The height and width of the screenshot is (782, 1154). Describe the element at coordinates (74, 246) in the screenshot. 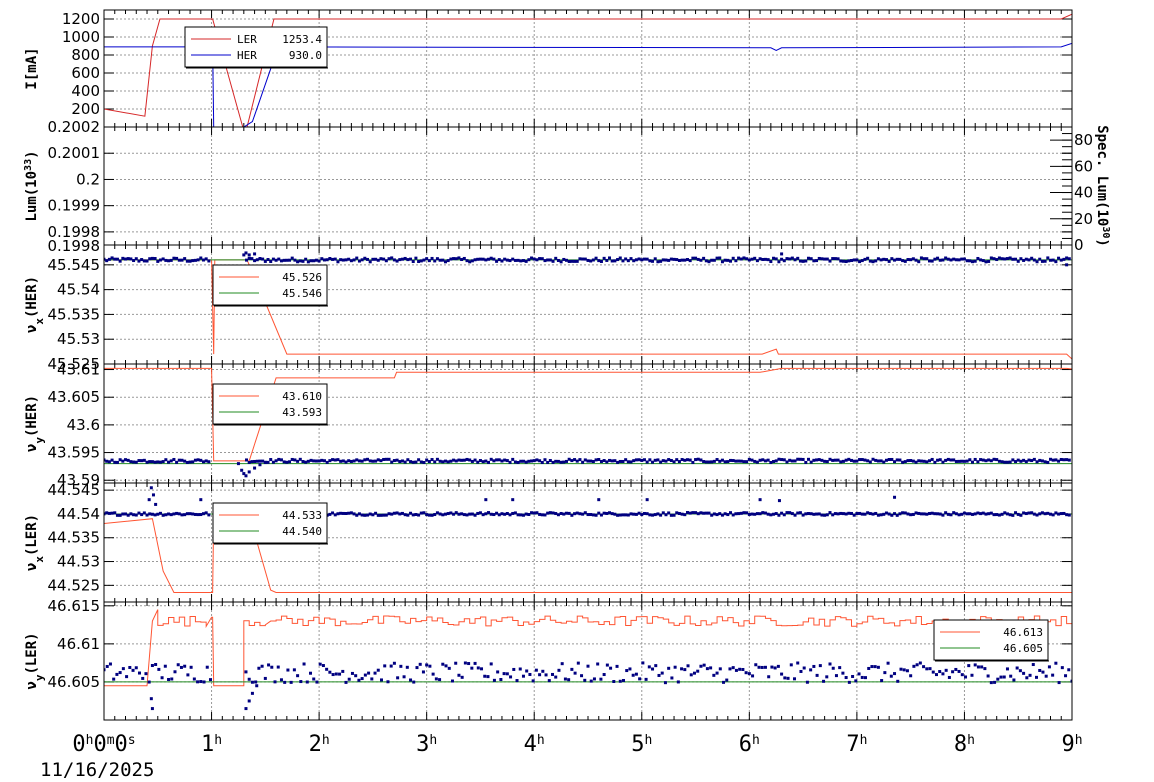

I see `overlap-tick-label: 0.1998` at that location.